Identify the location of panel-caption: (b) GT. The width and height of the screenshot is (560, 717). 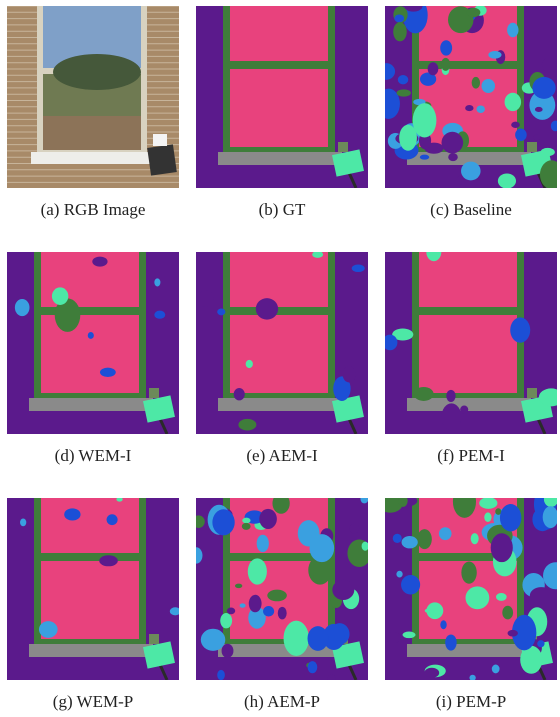
(282, 209).